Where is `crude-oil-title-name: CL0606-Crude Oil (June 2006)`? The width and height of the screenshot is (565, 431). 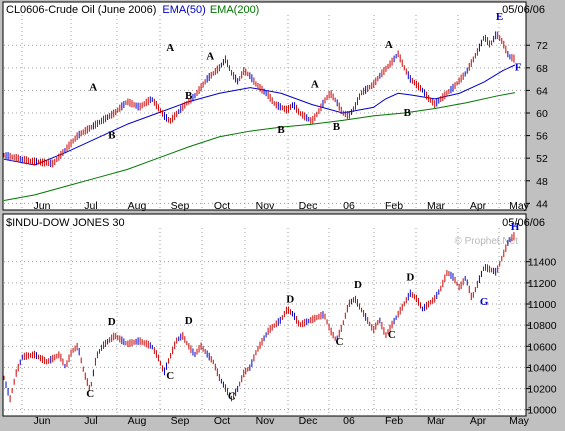
crude-oil-title-name: CL0606-Crude Oil (June 2006) is located at coordinates (81, 10).